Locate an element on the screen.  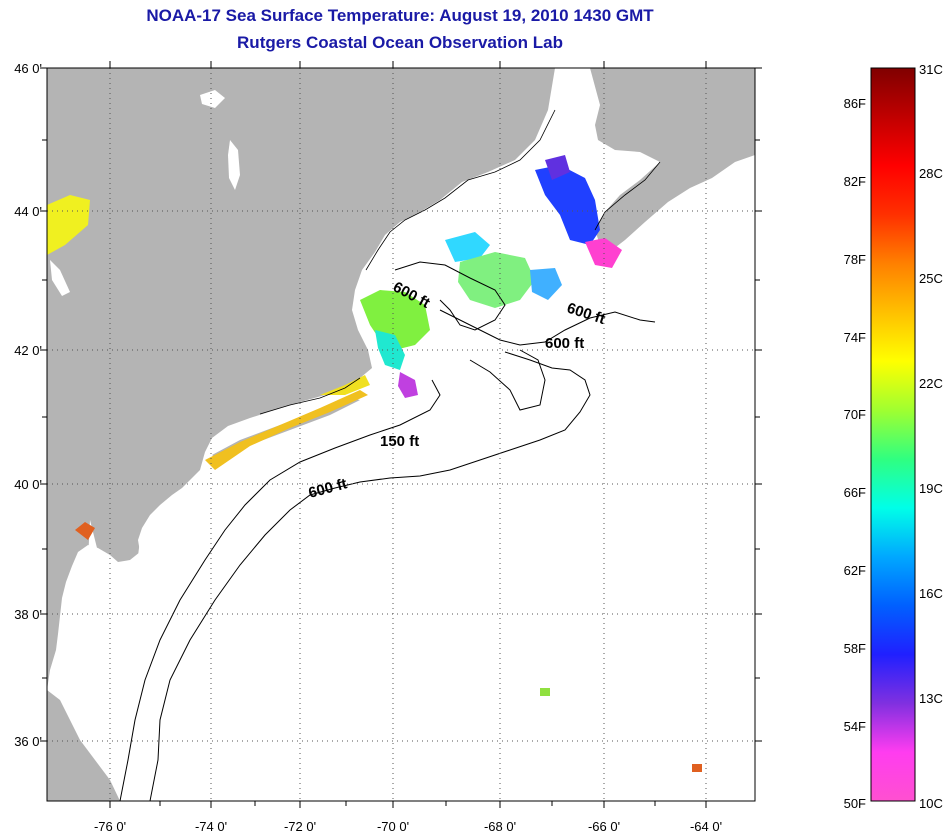
colorbar-fahrenheit-labels: 86F 82F 78F 74F 70F 66F 62F 58F 54F 50F is located at coordinates (855, 453).